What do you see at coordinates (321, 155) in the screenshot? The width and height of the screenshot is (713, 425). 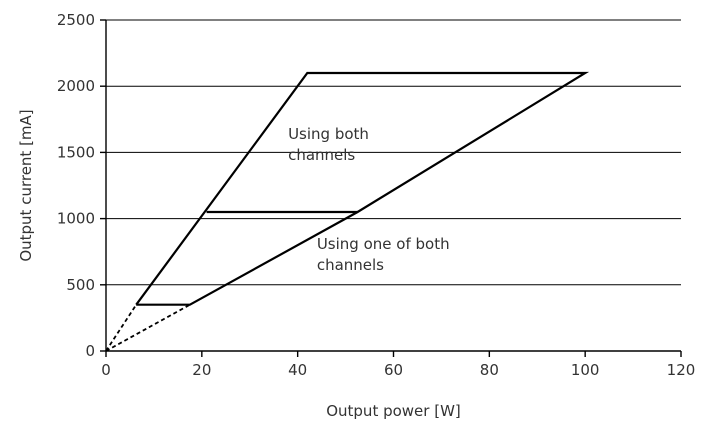 I see `annotation-0-line-1: channels` at bounding box center [321, 155].